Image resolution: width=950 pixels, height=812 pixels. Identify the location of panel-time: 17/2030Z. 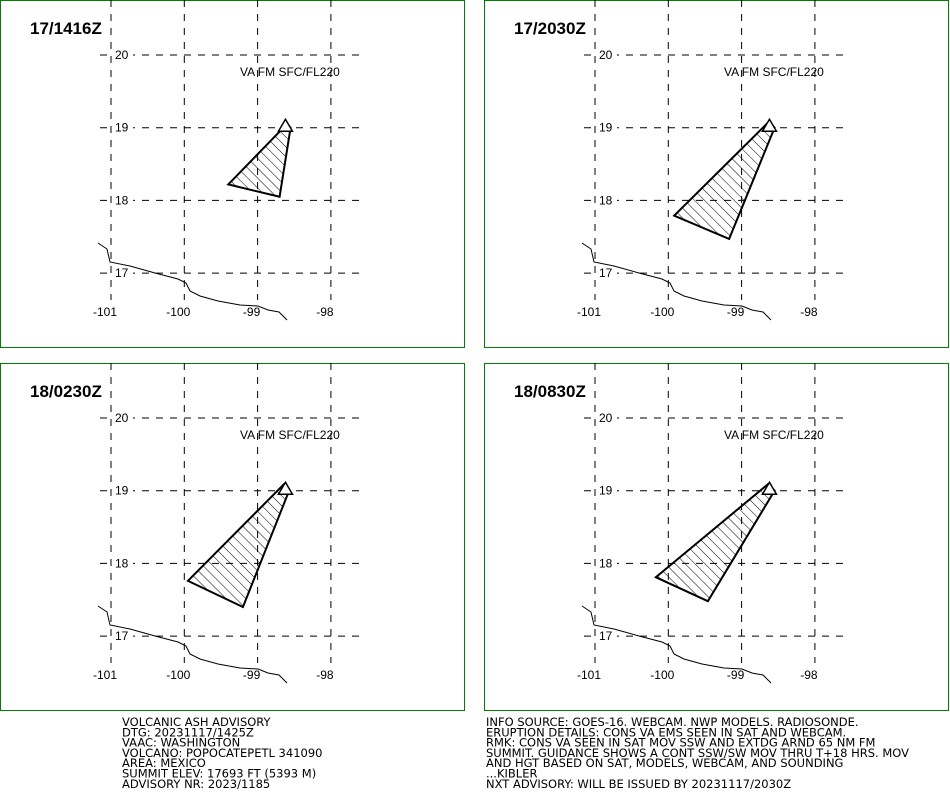
(550, 28).